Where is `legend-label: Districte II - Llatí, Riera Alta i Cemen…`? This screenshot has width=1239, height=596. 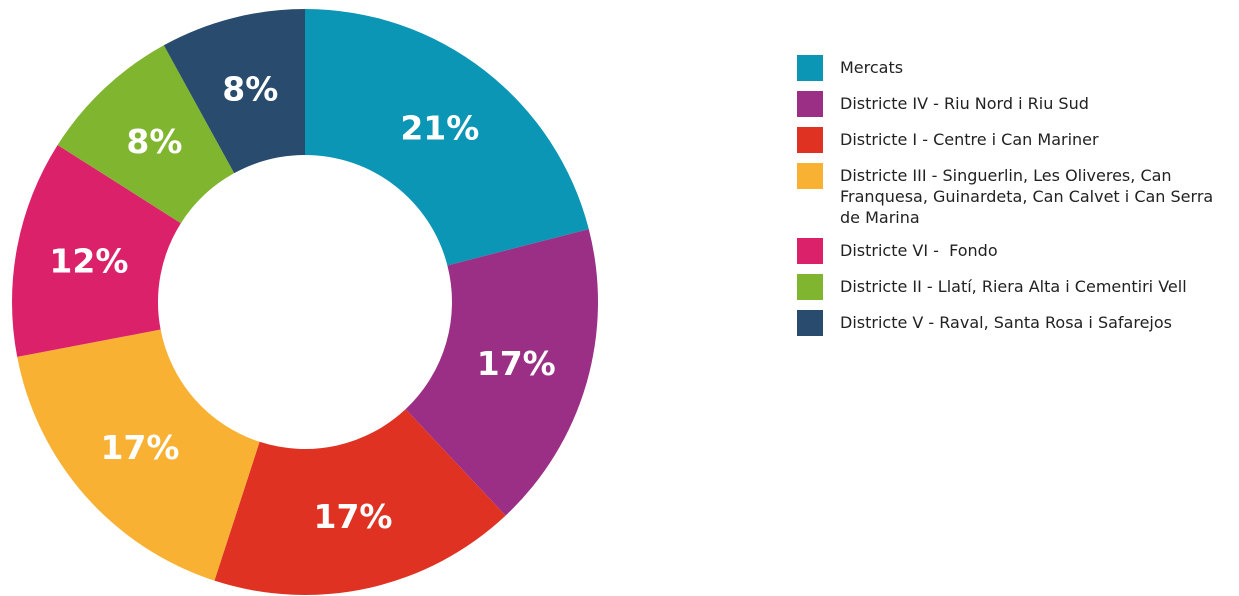
legend-label: Districte II - Llatí, Riera Alta i Cemen… is located at coordinates (1013, 286).